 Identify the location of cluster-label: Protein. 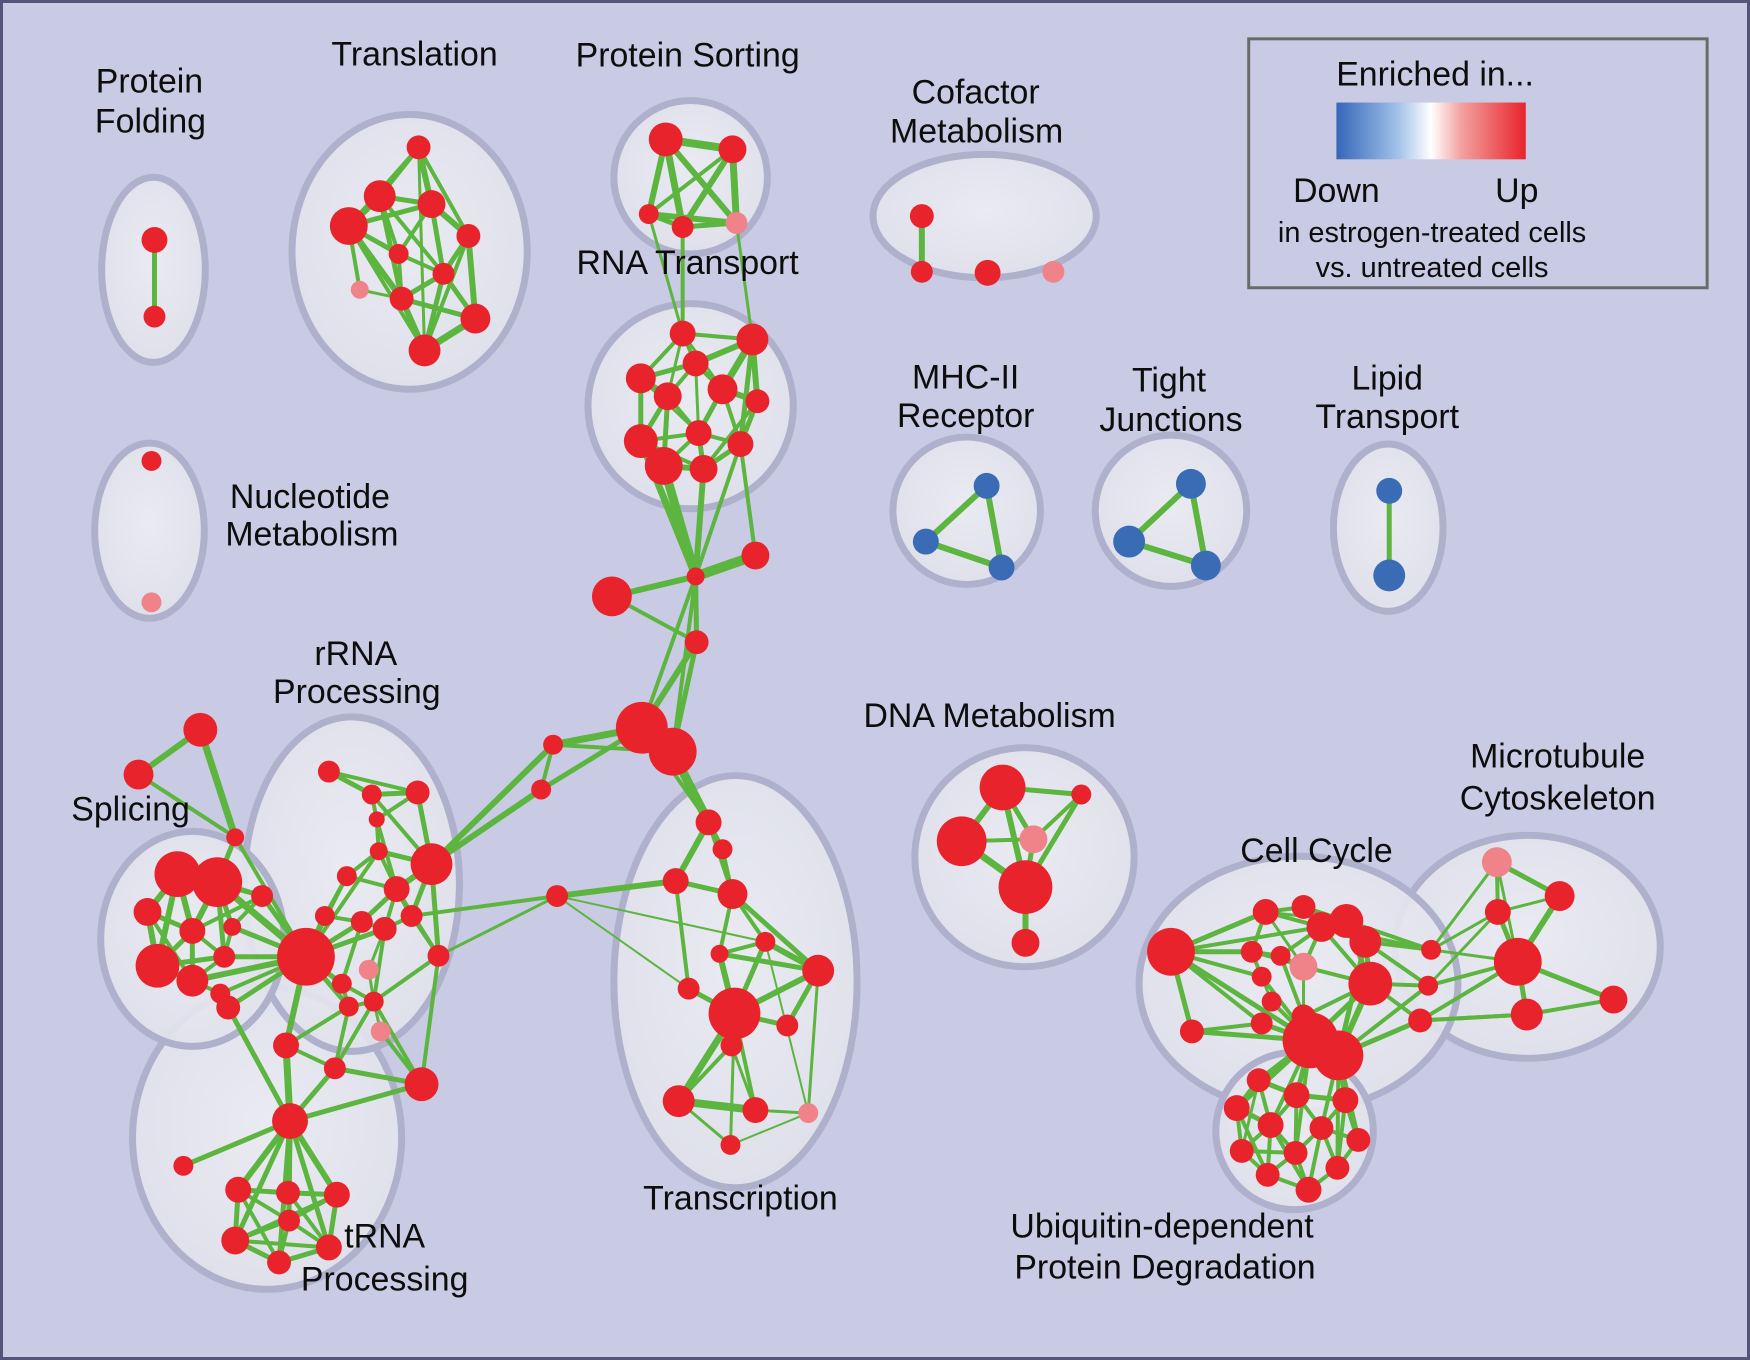
(149, 82).